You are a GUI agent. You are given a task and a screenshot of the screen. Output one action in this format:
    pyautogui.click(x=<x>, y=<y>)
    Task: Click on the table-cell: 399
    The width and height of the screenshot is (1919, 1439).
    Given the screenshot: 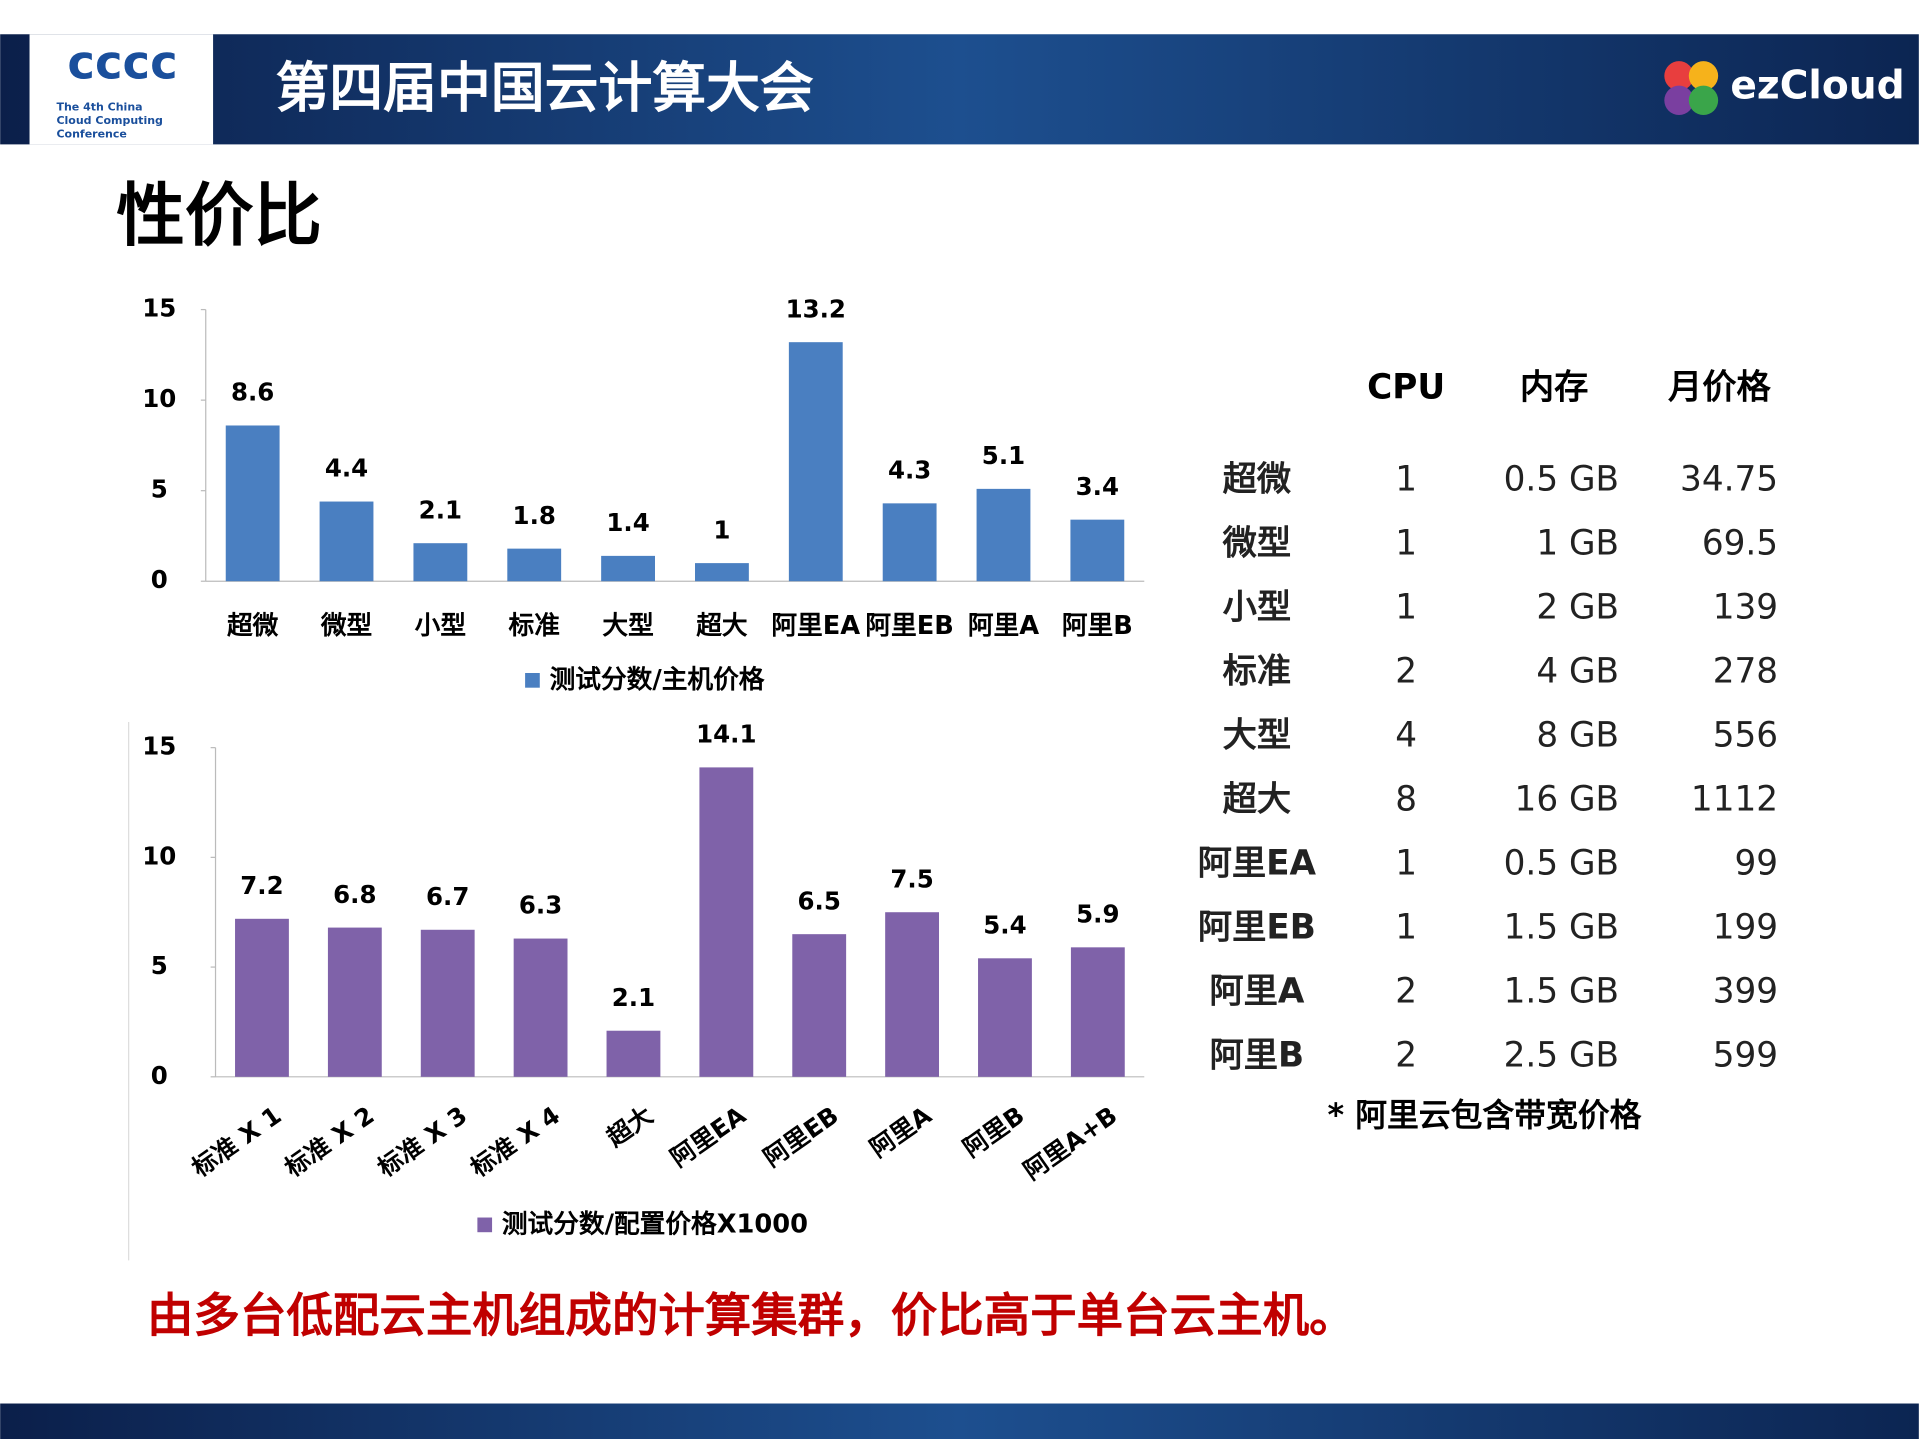 What is the action you would take?
    pyautogui.click(x=1745, y=991)
    